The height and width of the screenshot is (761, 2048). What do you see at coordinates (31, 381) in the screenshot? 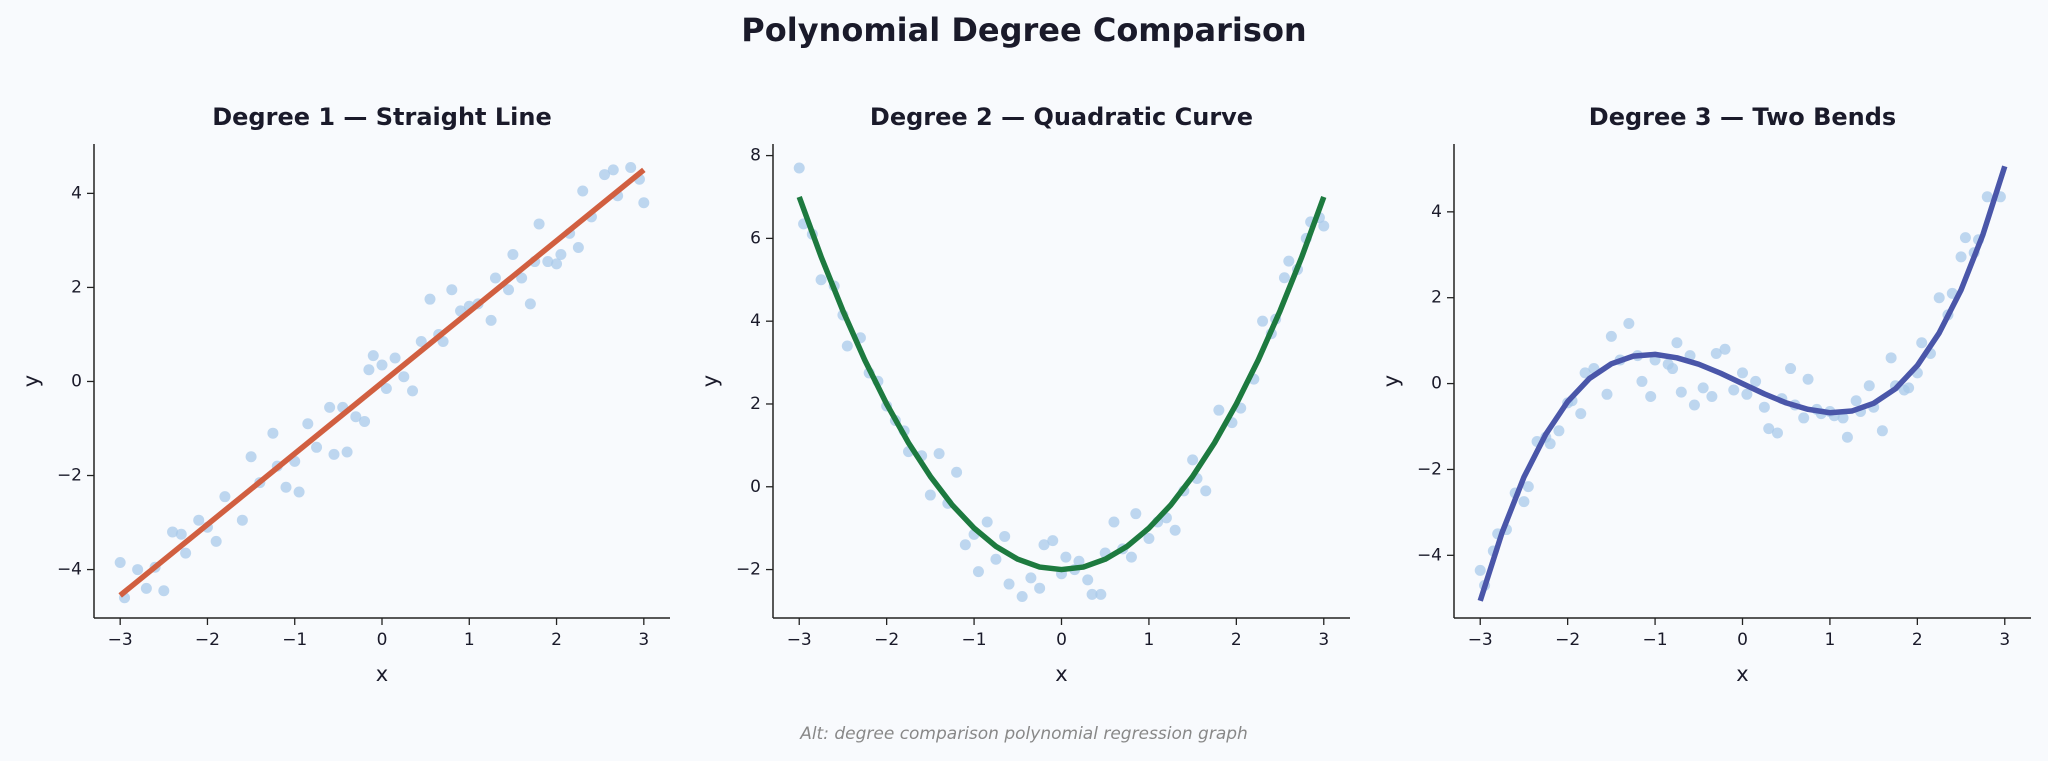
I see `y-axis-label: y` at bounding box center [31, 381].